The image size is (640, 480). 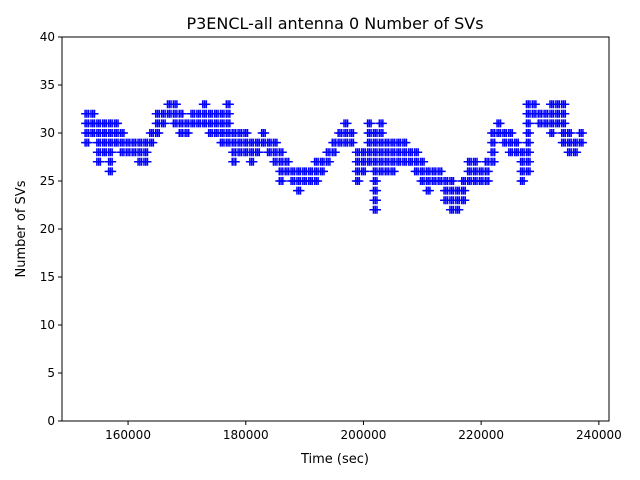 I want to click on y-tick-label: 10, so click(x=47, y=325).